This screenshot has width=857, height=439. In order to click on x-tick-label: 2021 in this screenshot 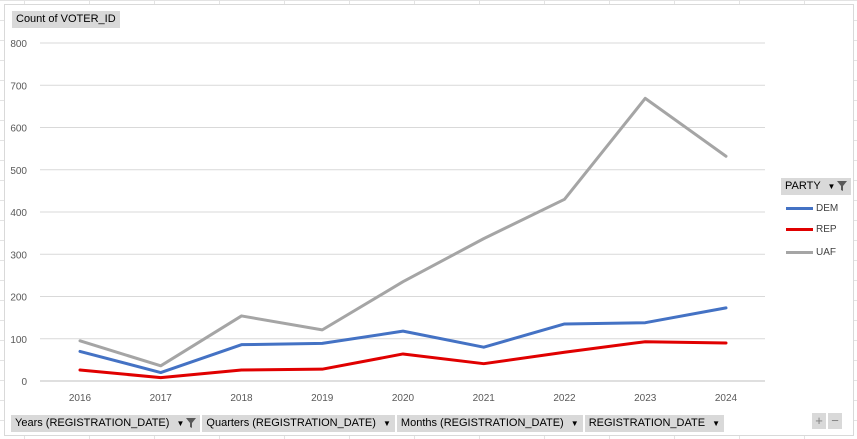, I will do `click(484, 398)`.